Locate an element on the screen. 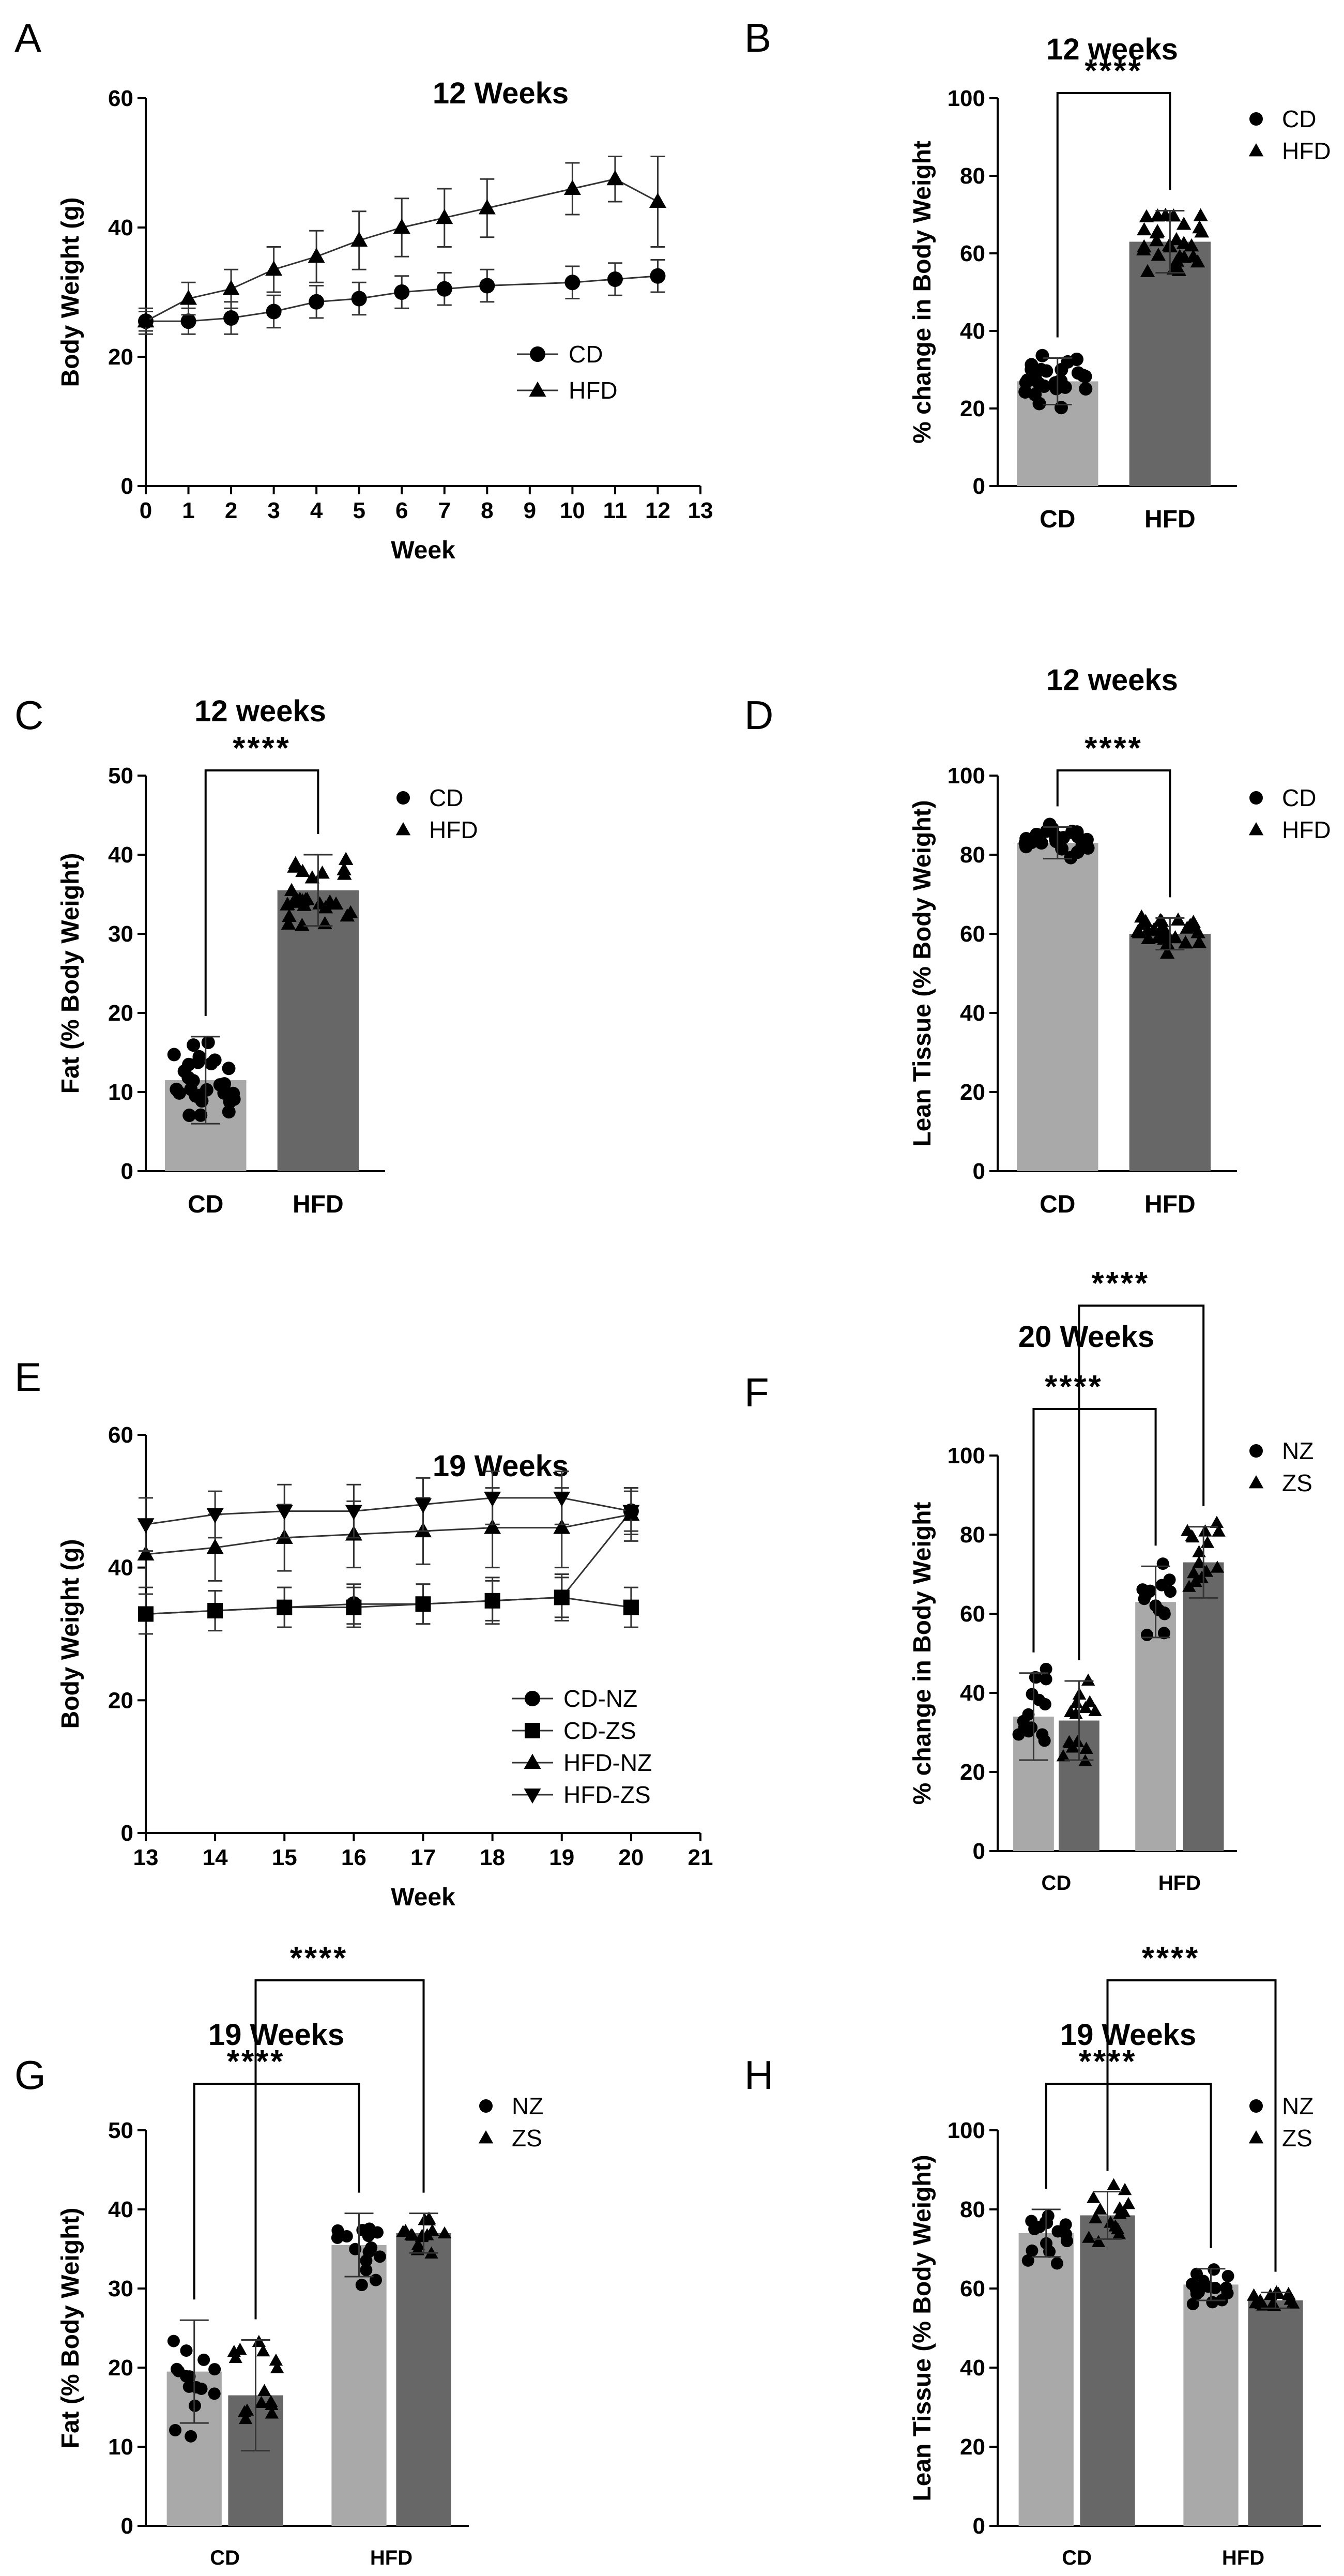 This screenshot has height=2576, width=1344. f-ytick-label: 100 is located at coordinates (966, 1455).